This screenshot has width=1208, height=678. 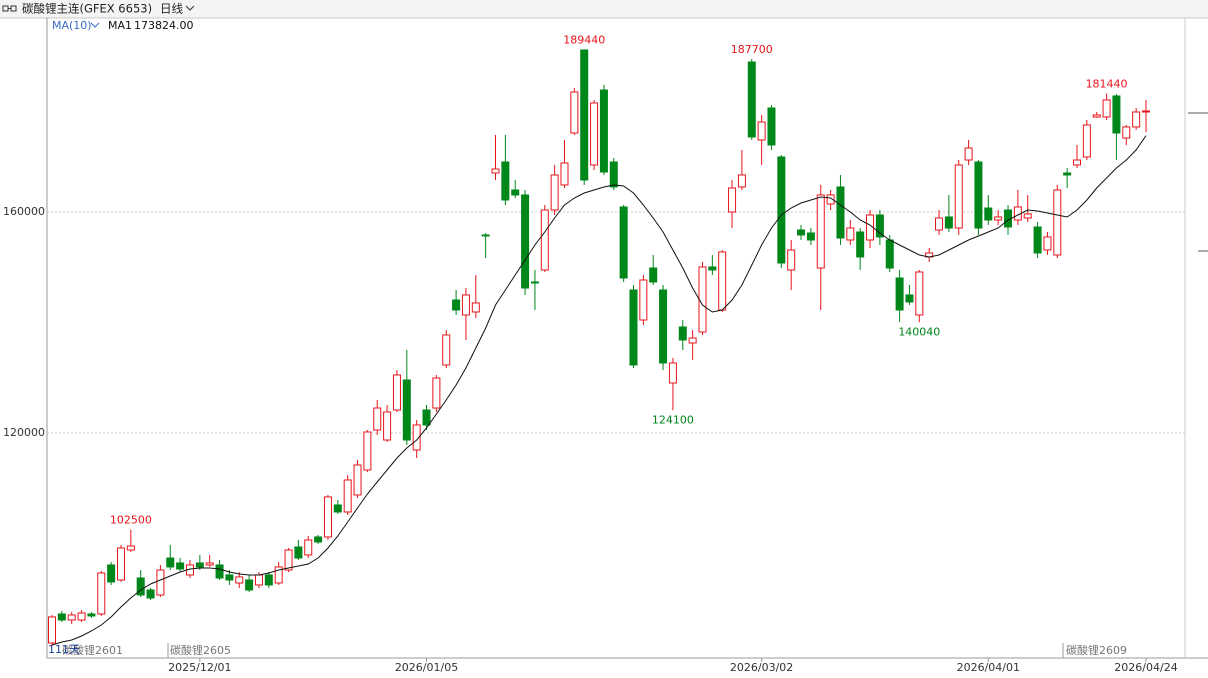 I want to click on symbol: 碳酸锂主连(GFEX 6653), so click(x=87, y=9).